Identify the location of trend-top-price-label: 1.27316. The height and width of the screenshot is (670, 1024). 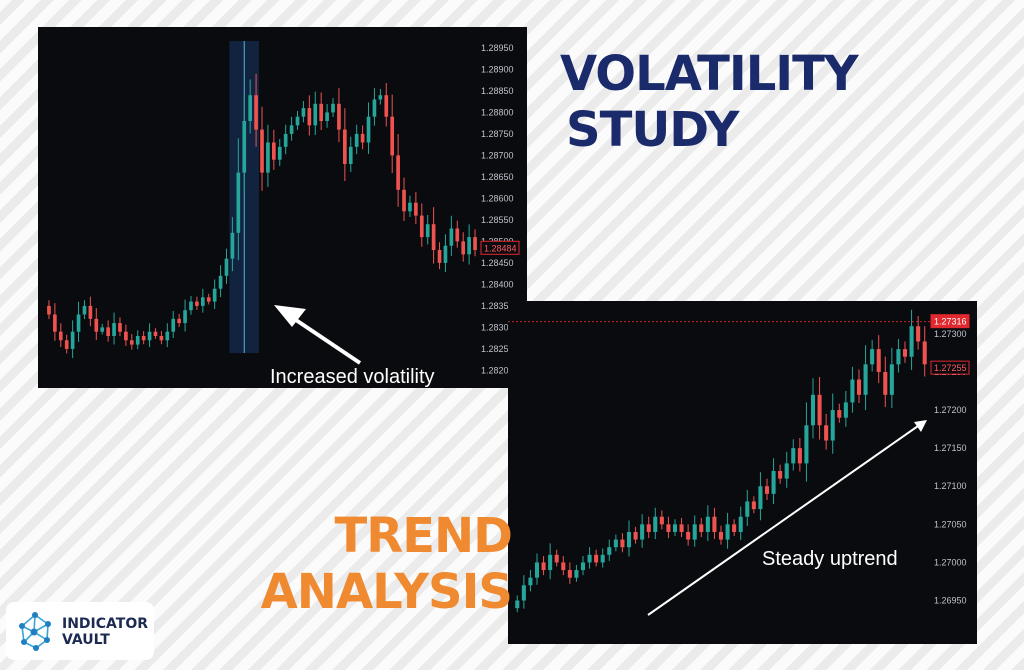
(950, 321).